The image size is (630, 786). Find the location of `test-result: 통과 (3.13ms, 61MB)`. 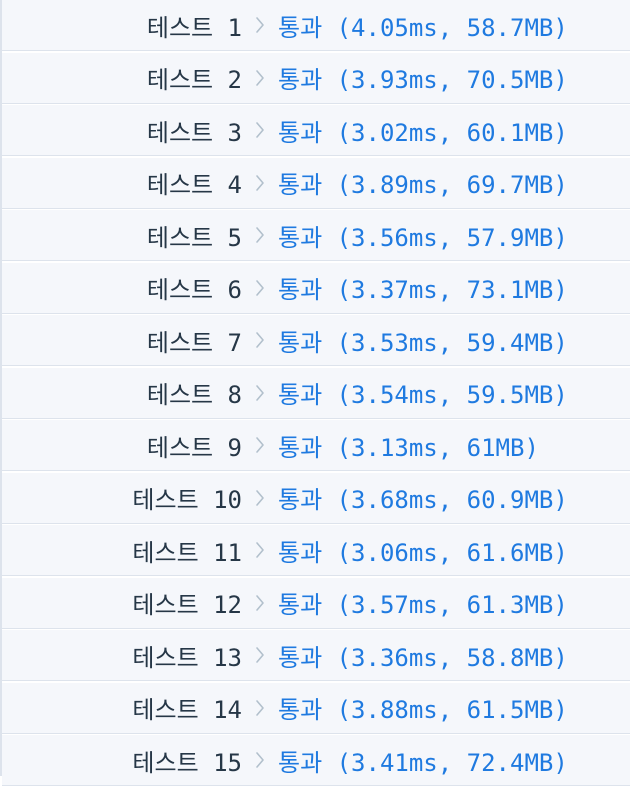

test-result: 통과 (3.13ms, 61MB) is located at coordinates (408, 447).